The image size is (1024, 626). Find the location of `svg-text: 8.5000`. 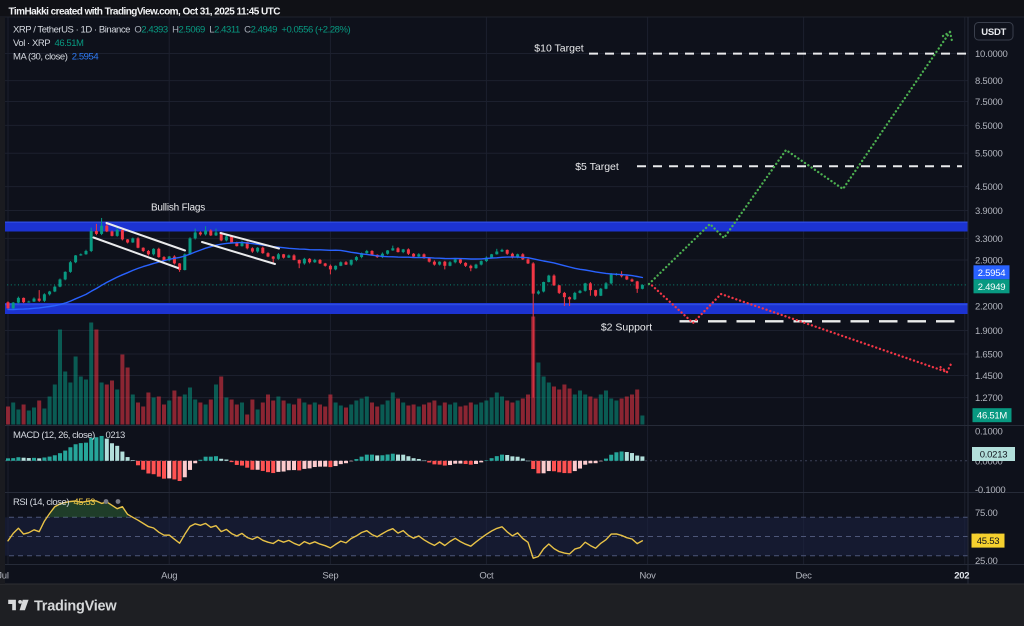

svg-text: 8.5000 is located at coordinates (989, 81).